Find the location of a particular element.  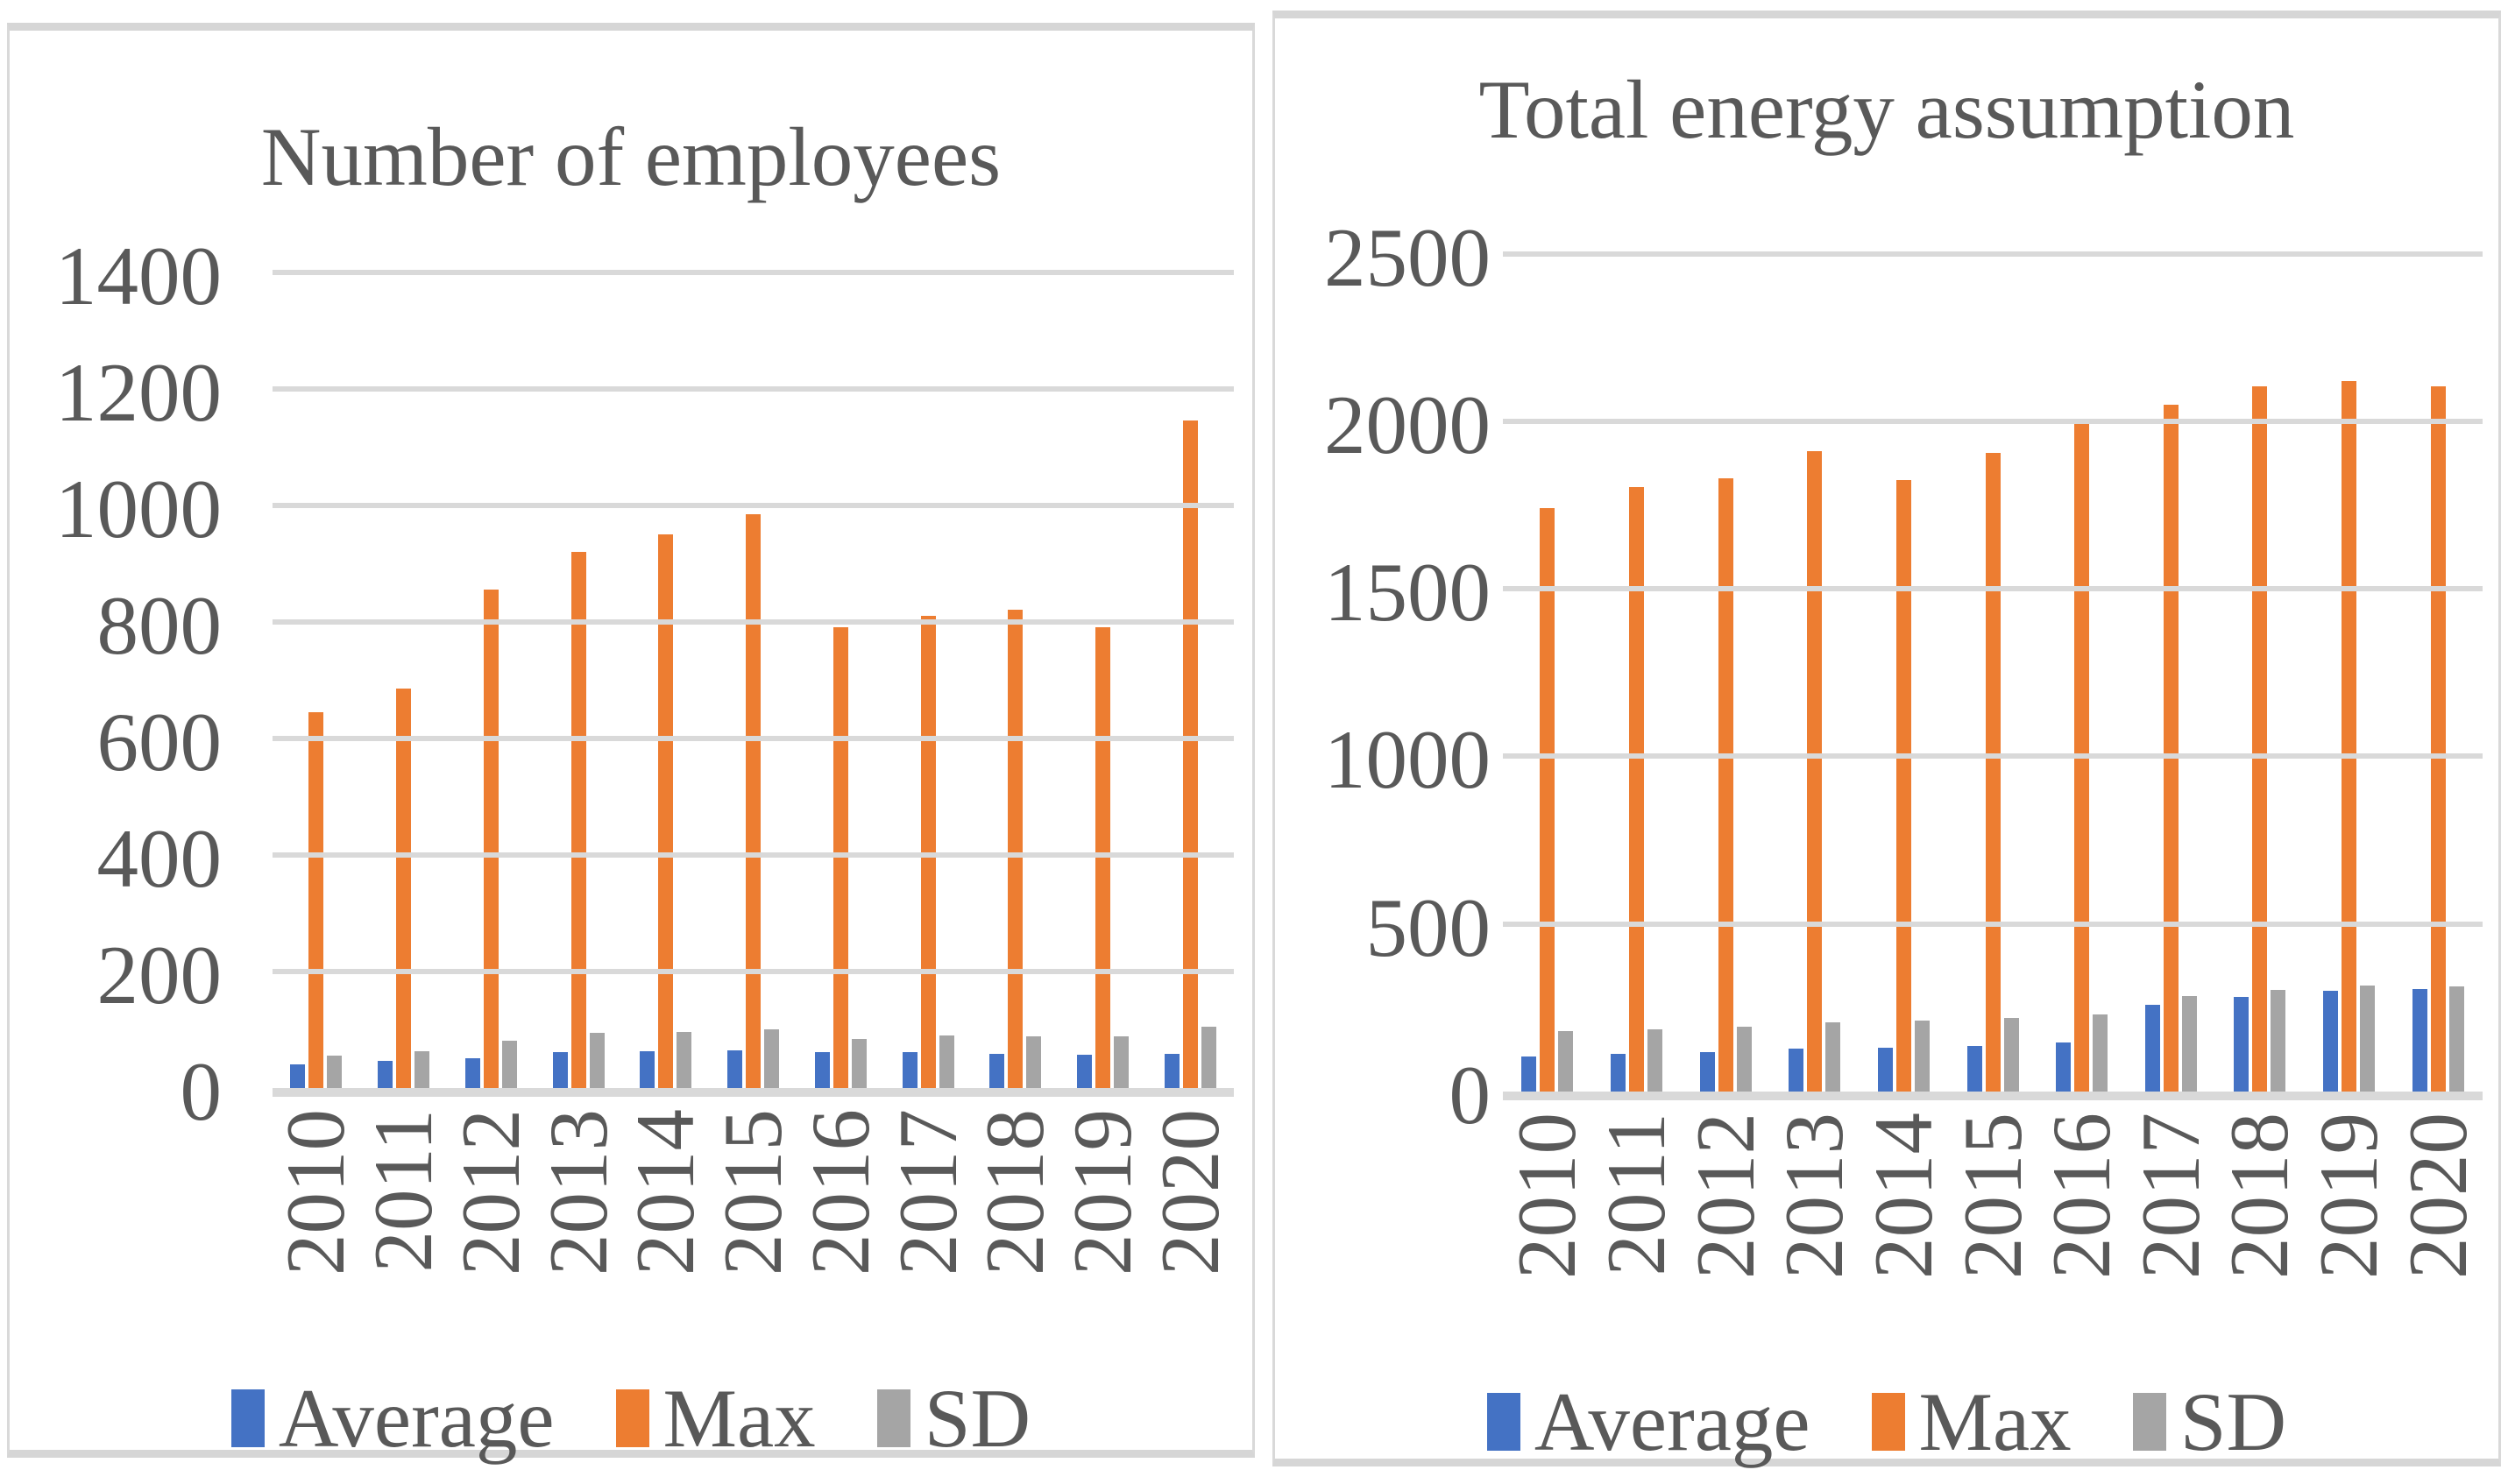

legend-swatch-sd-icon is located at coordinates (2149, 1421).